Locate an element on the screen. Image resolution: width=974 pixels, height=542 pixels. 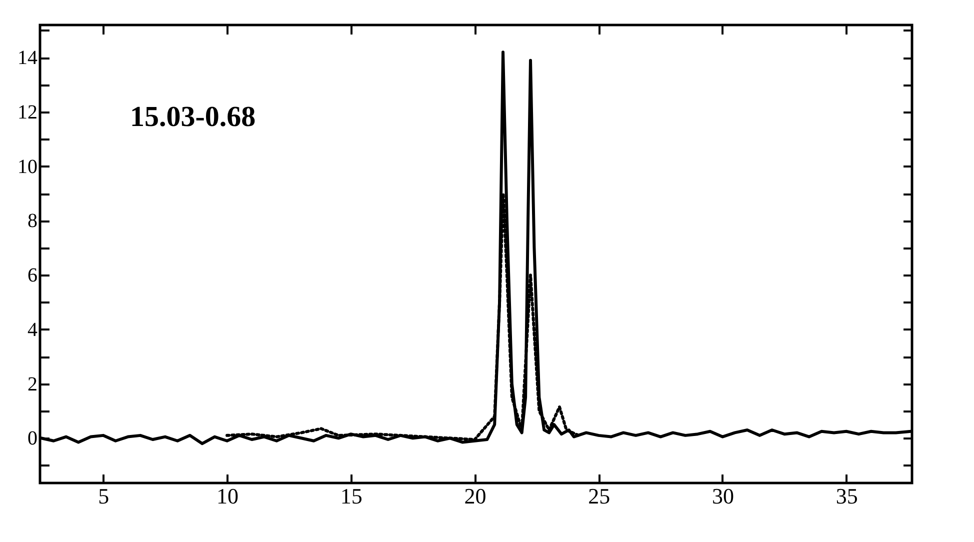
x-tick-label: 10 is located at coordinates (227, 496).